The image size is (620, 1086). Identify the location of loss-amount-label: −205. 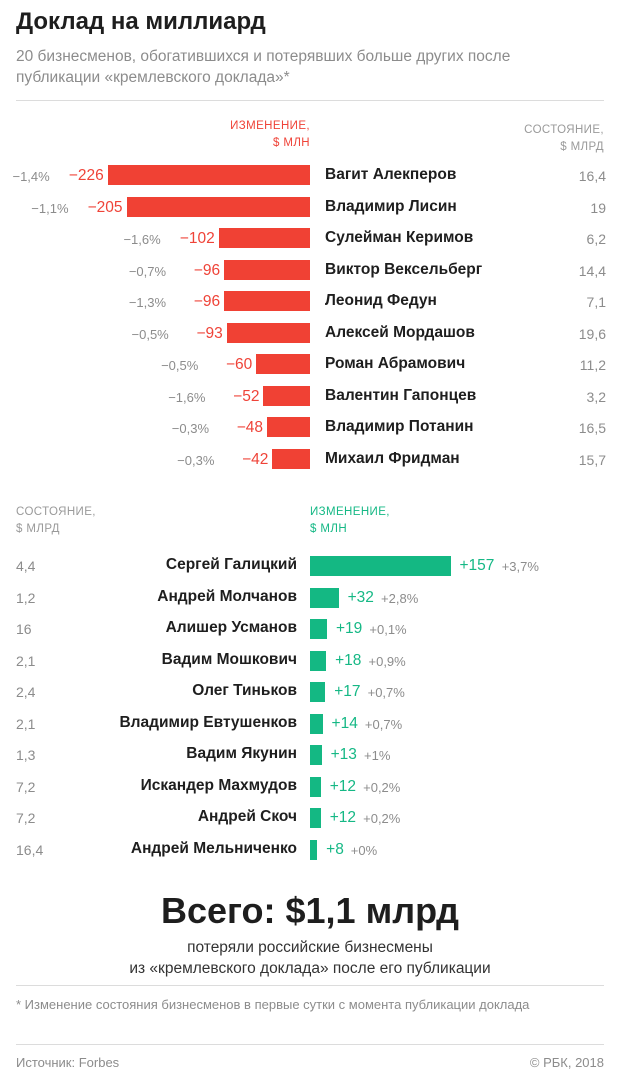
(105, 207).